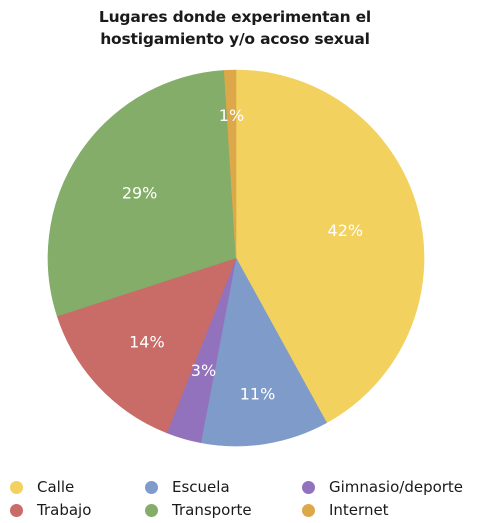  What do you see at coordinates (359, 510) in the screenshot?
I see `legend-label: Internet` at bounding box center [359, 510].